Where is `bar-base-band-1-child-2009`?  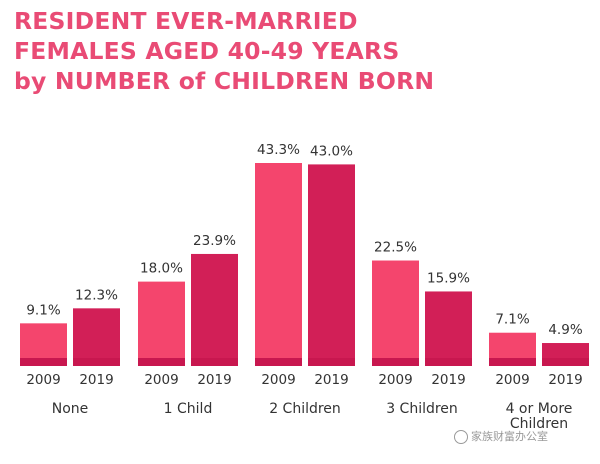
bar-base-band-1-child-2009 is located at coordinates (161, 362).